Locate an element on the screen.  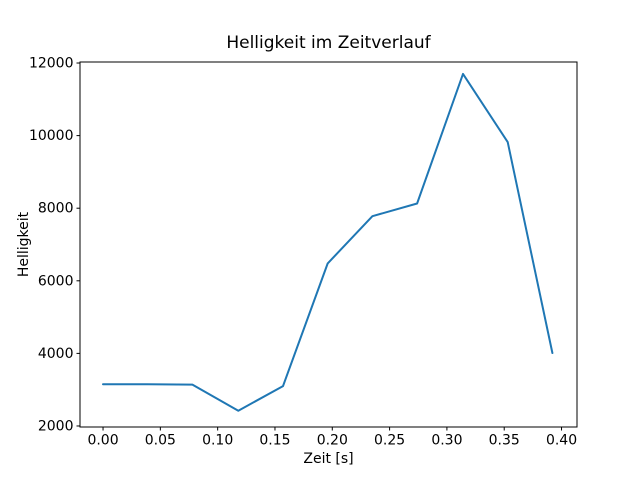
y-tick-label: 10000 is located at coordinates (51, 136).